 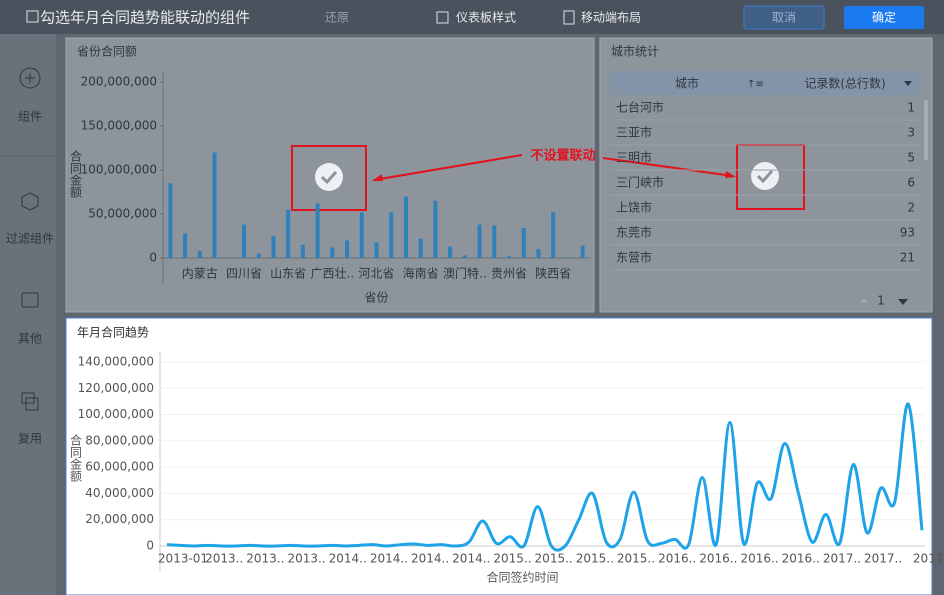 I want to click on page-prev, so click(x=864, y=300).